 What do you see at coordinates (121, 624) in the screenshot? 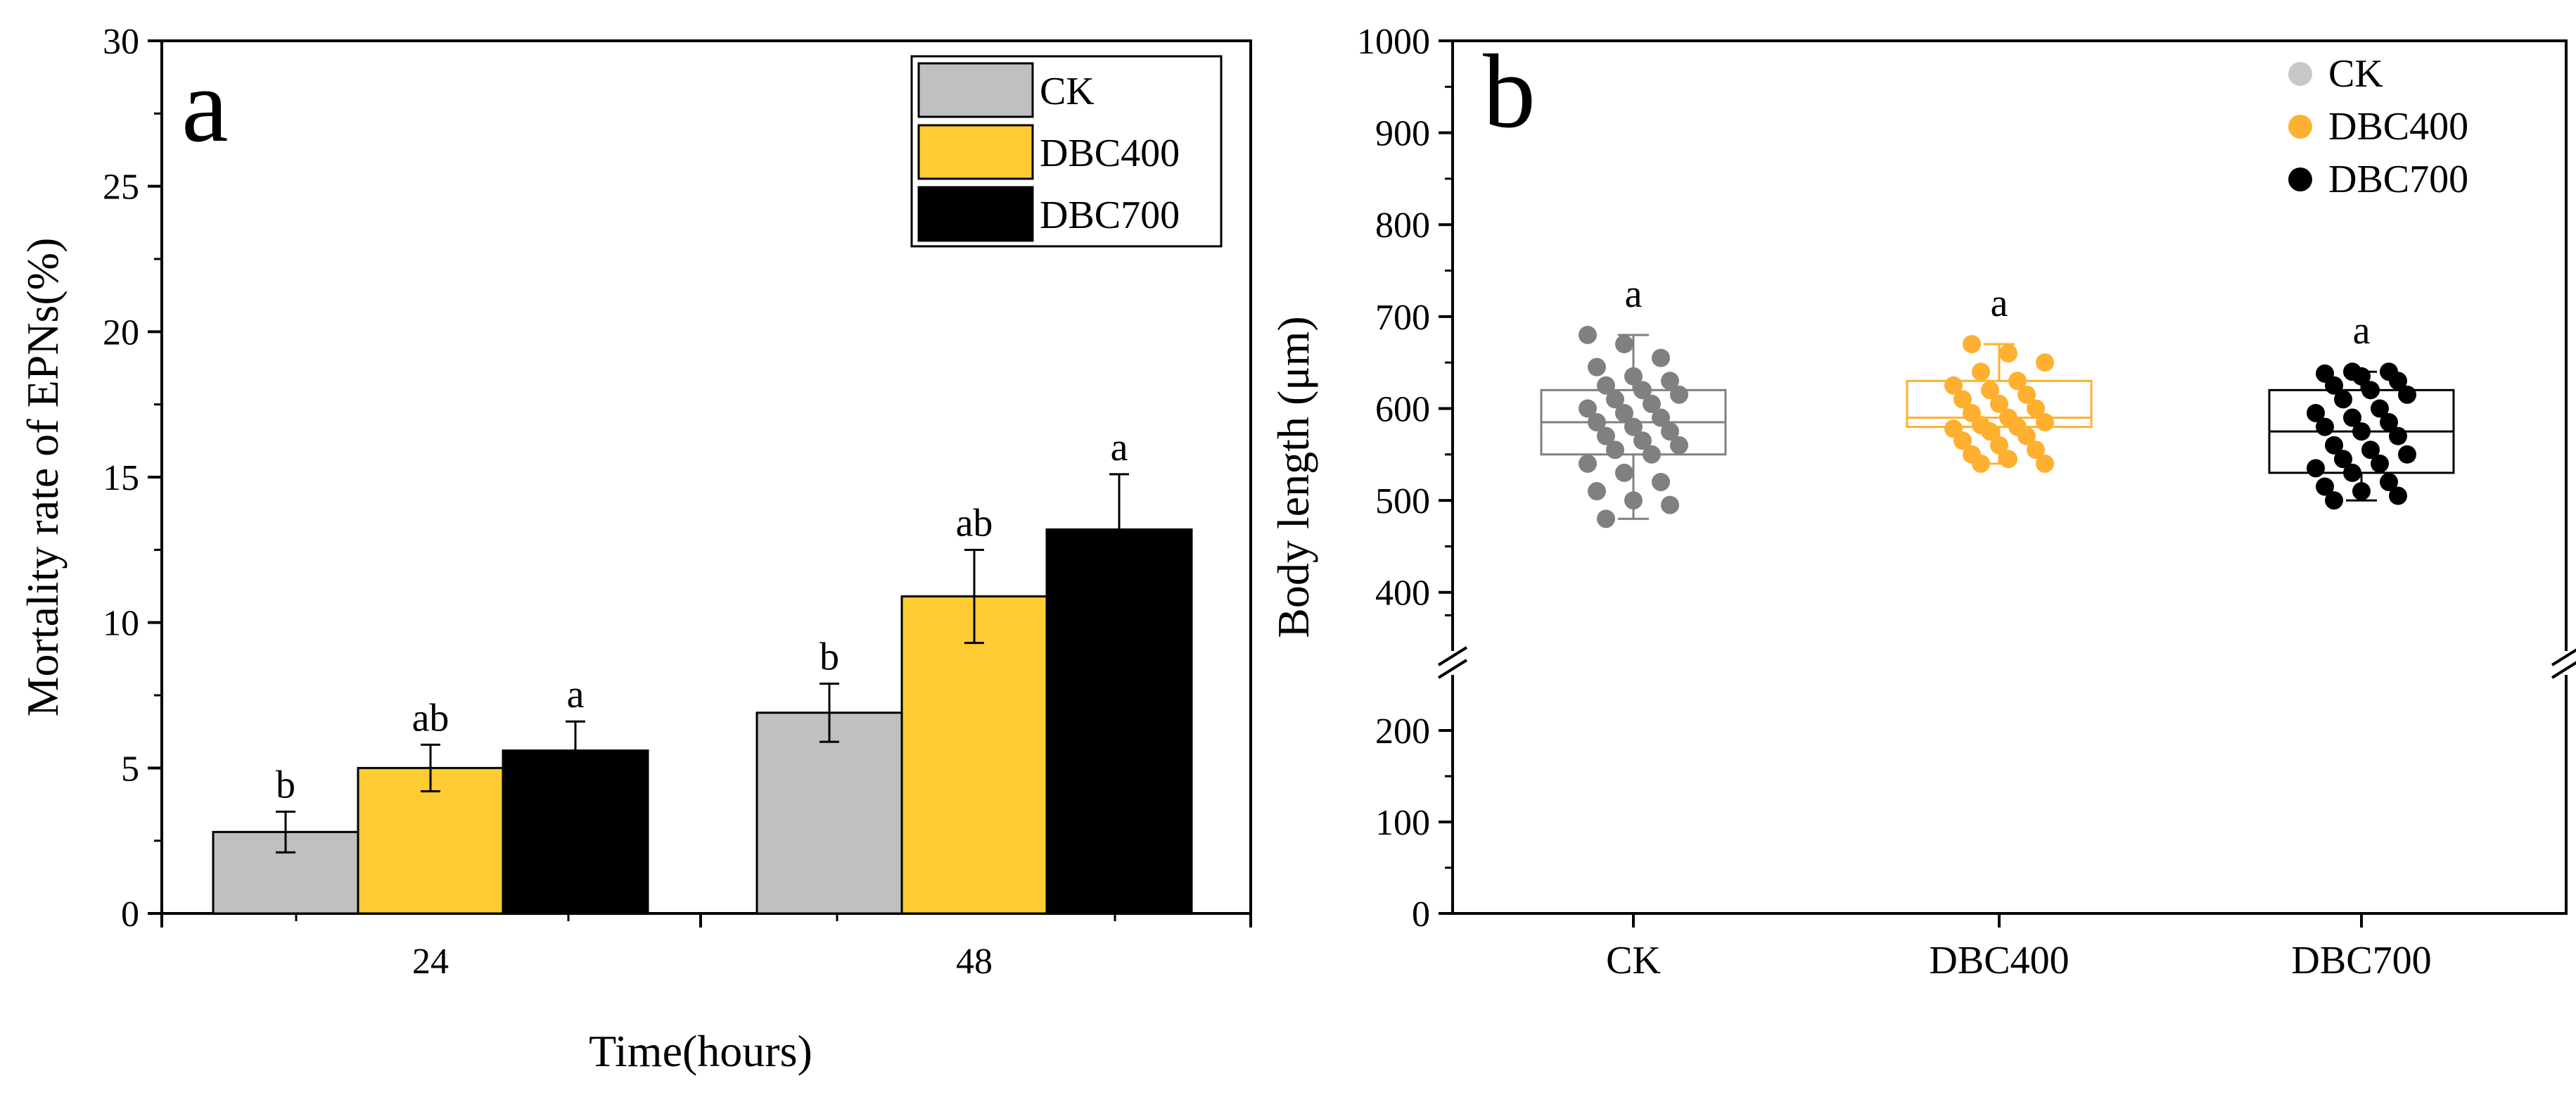
I see `y-tick-label-a: 10` at bounding box center [121, 624].